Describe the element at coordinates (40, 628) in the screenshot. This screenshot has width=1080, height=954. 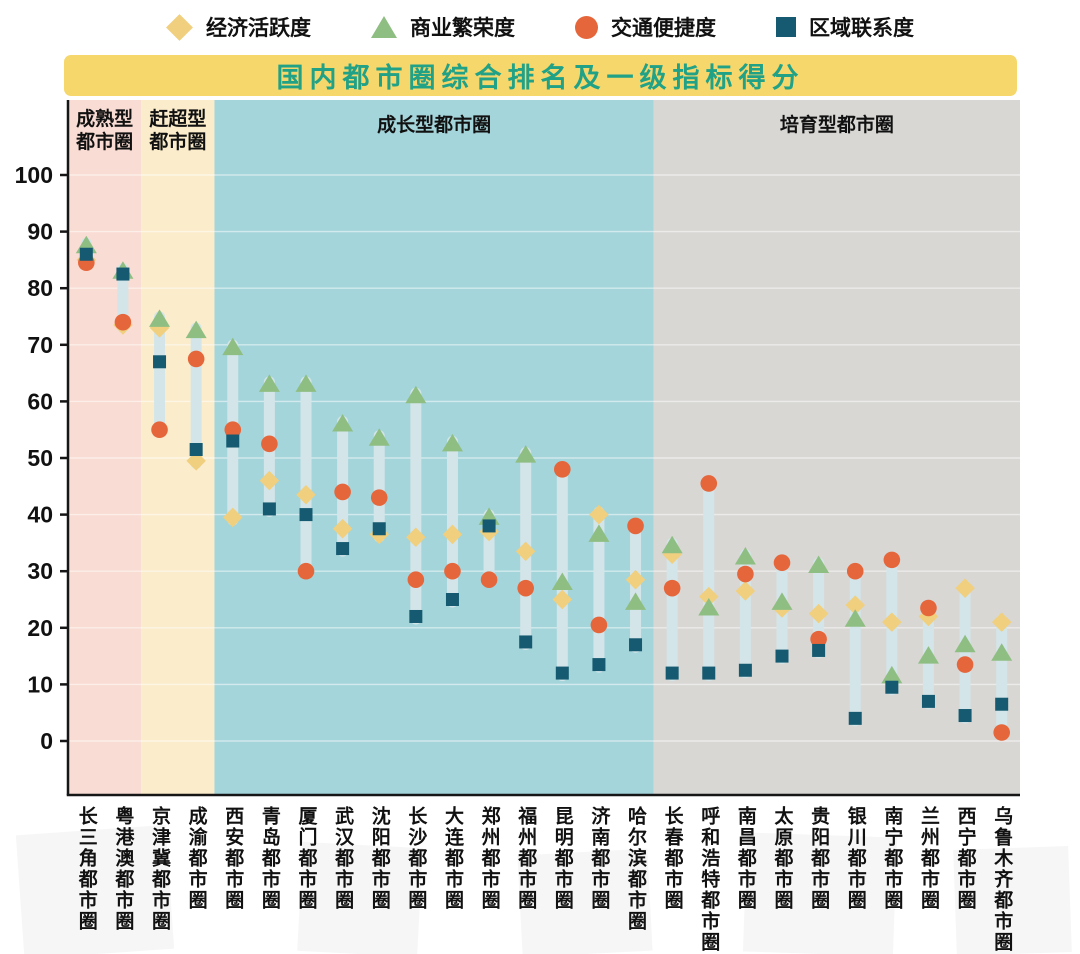
I see `y-tick-label: 20` at that location.